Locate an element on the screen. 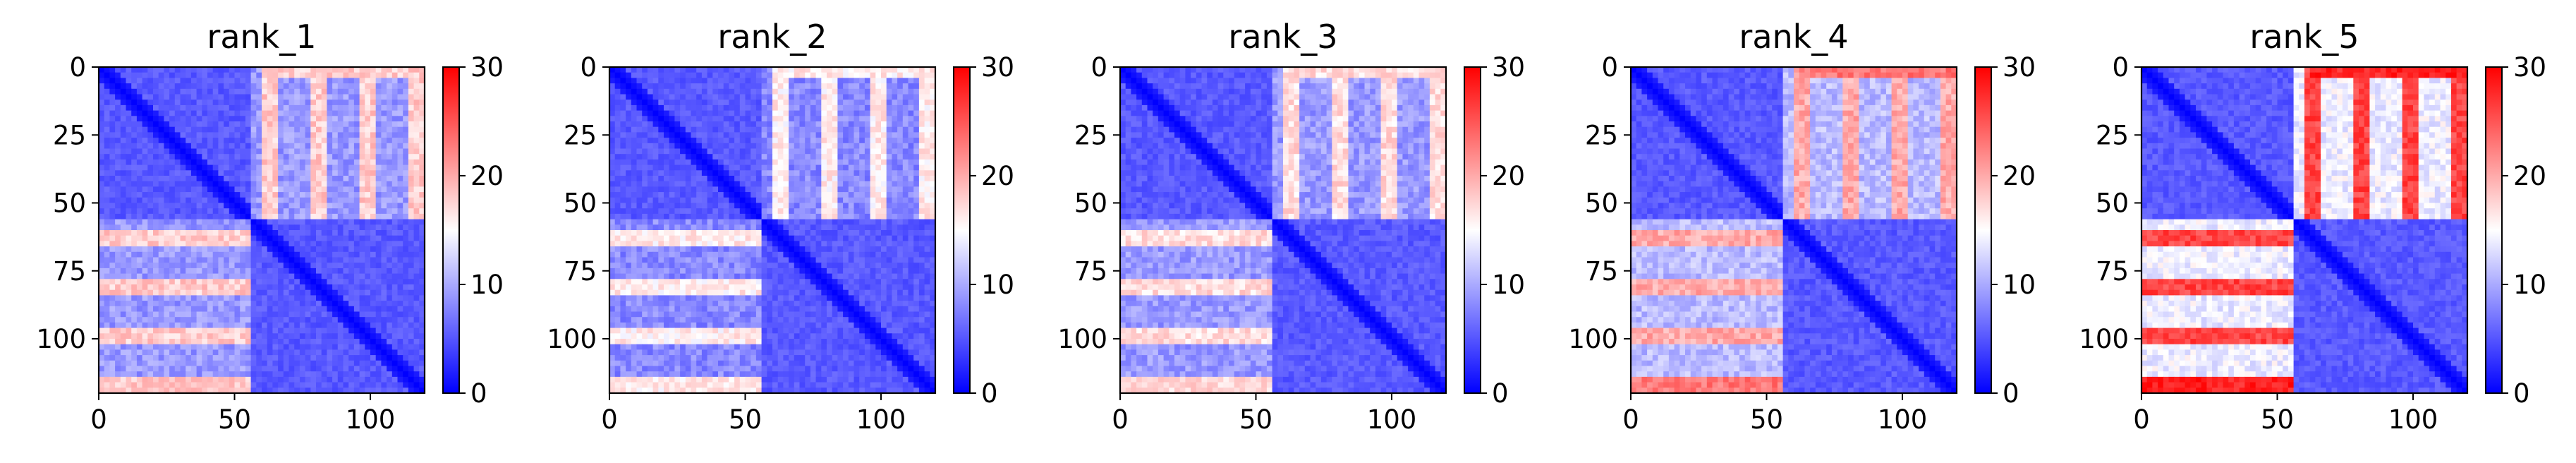 This screenshot has width=2576, height=463. y-tick-label: 50 is located at coordinates (69, 203).